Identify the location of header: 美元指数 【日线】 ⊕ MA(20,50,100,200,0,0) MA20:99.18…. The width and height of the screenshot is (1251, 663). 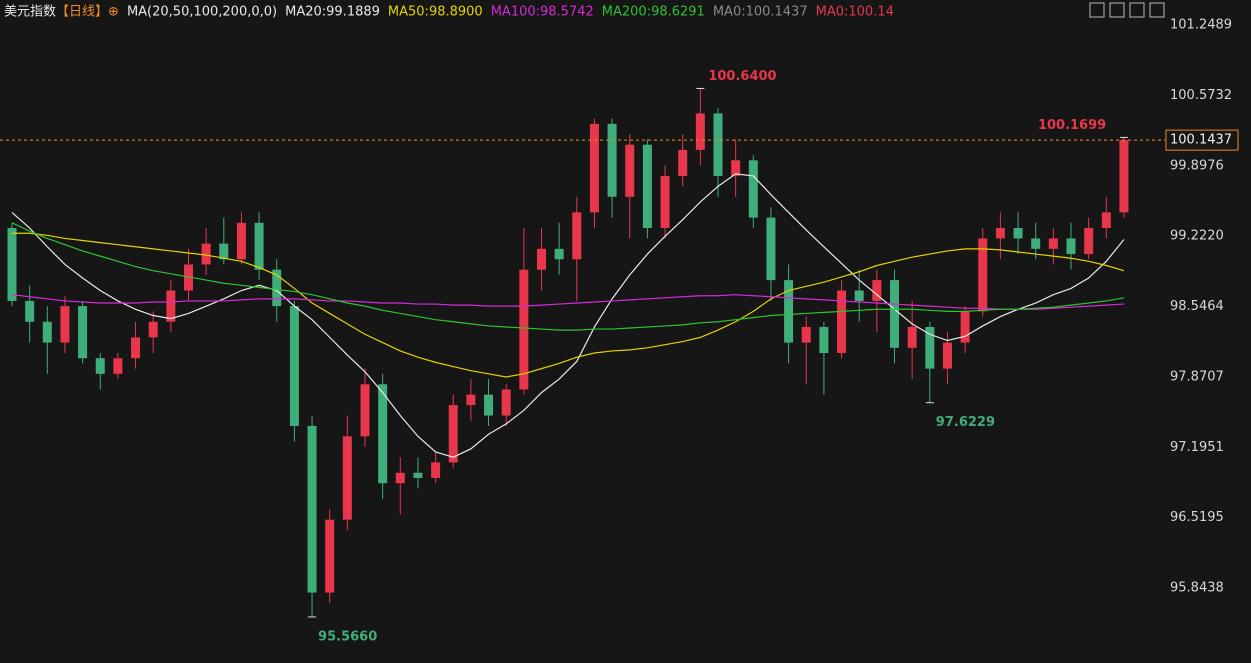
(449, 12).